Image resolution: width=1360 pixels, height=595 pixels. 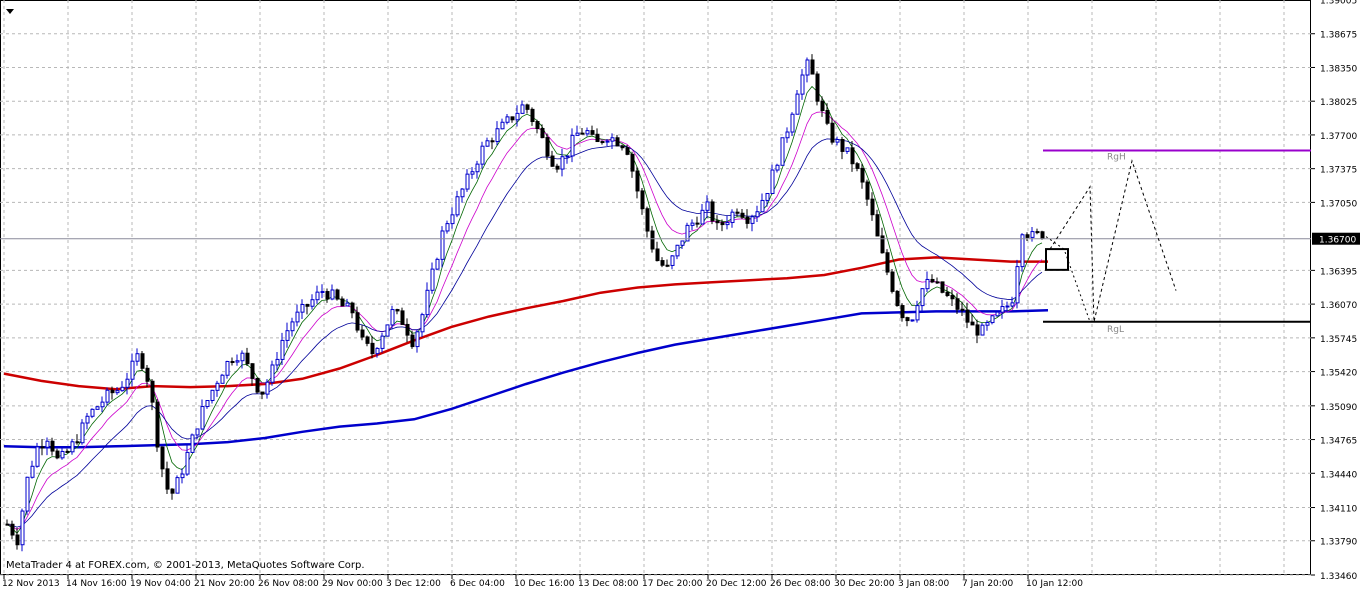 What do you see at coordinates (988, 584) in the screenshot?
I see `x-tick-label: 7 Jan 20:00` at bounding box center [988, 584].